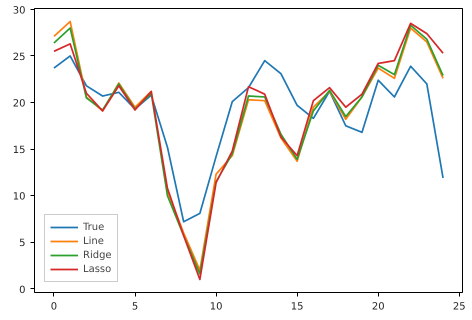  Describe the element at coordinates (22, 244) in the screenshot. I see `y-tick-label: 5` at that location.